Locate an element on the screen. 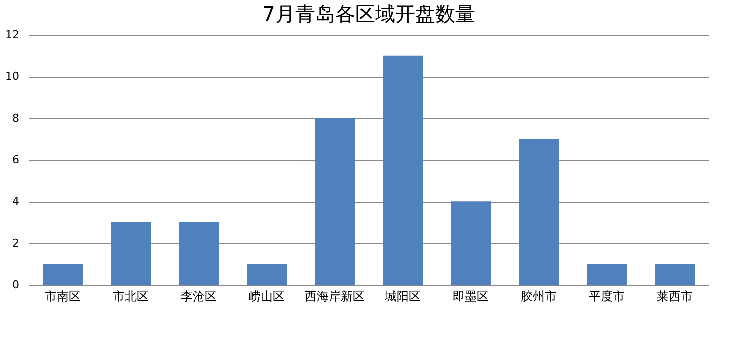  x-tick-label: 市北区 is located at coordinates (131, 297).